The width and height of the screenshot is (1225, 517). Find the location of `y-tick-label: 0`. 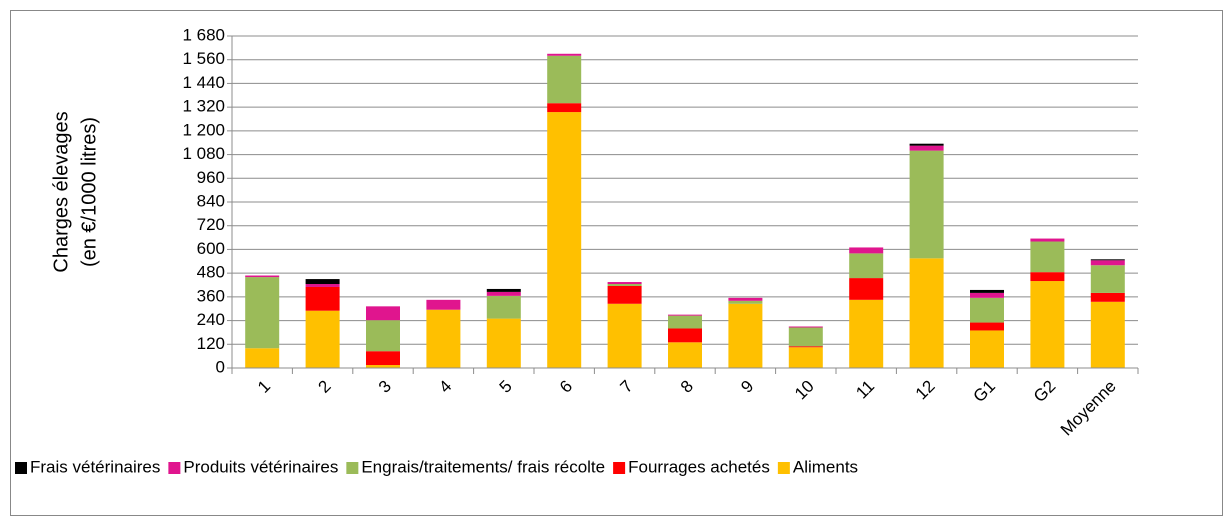

y-tick-label: 0 is located at coordinates (220, 366).